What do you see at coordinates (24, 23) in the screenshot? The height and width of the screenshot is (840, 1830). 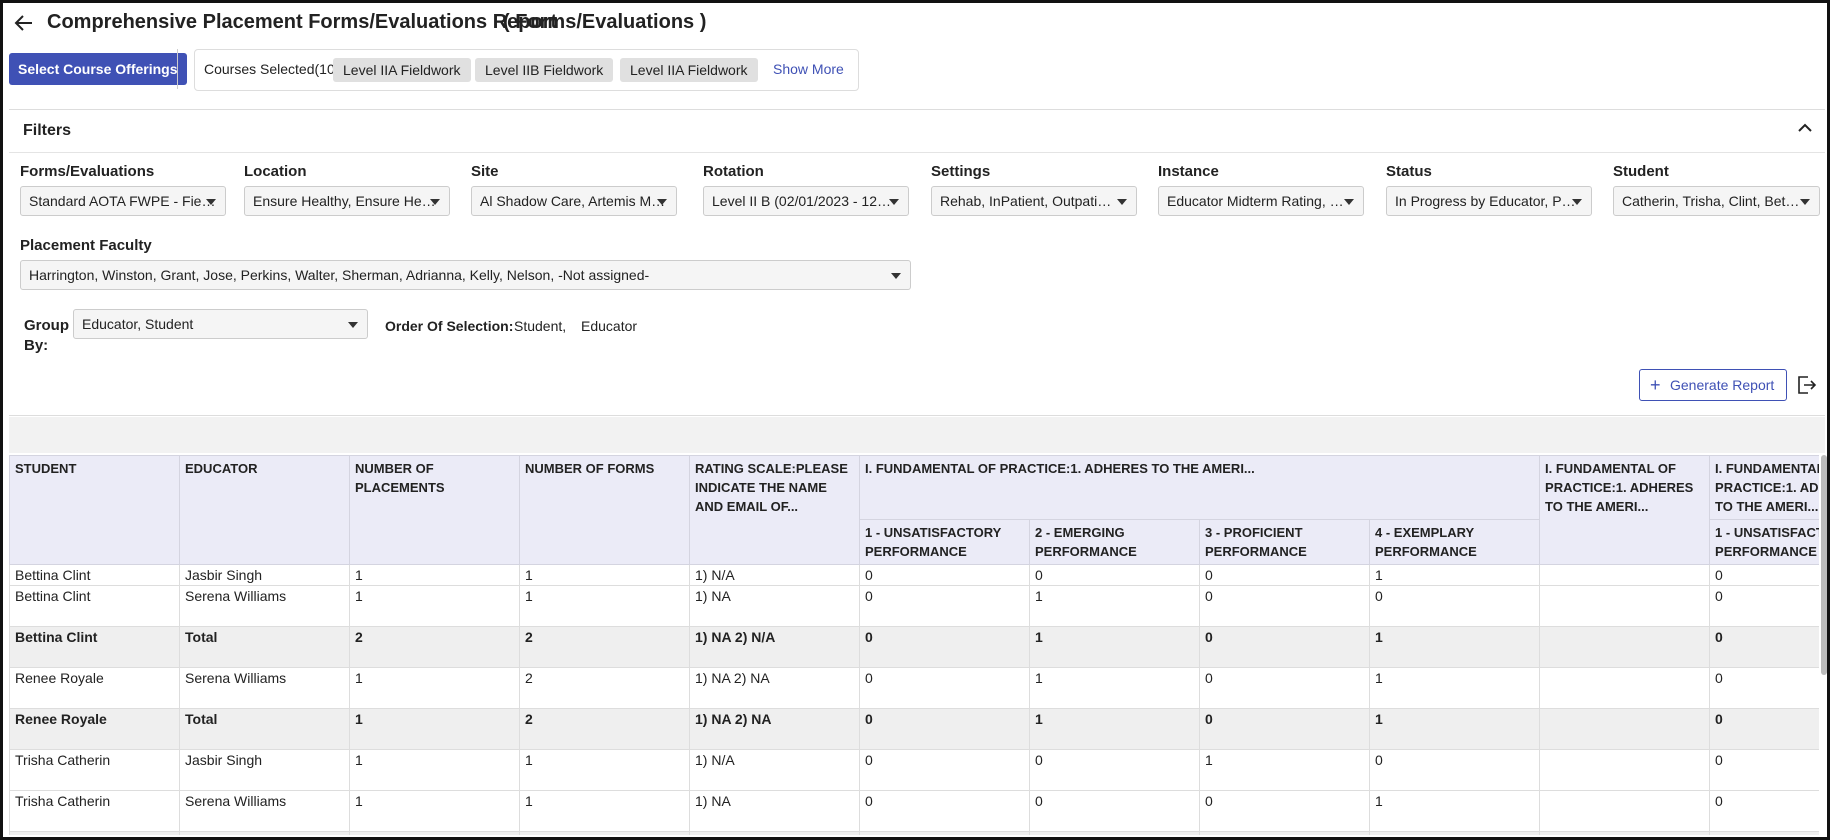 I see `back-arrow` at bounding box center [24, 23].